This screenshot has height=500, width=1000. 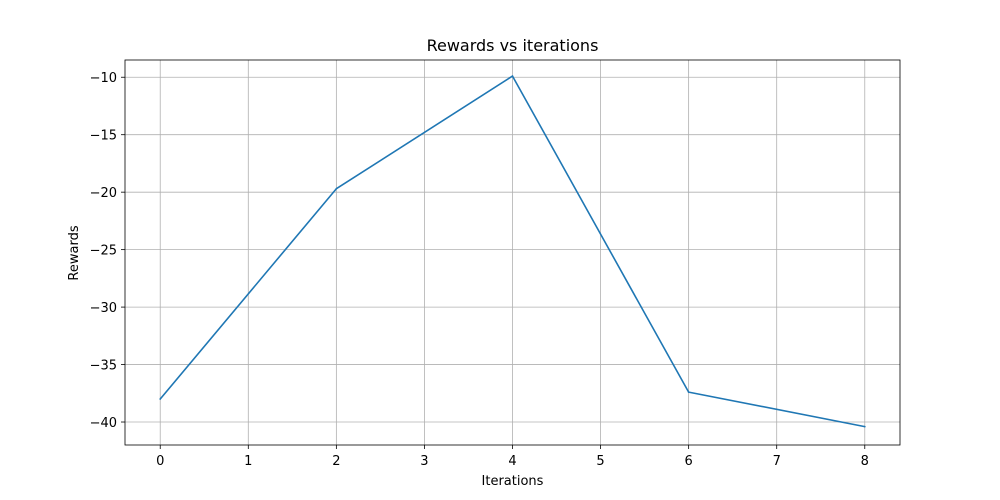 What do you see at coordinates (103, 193) in the screenshot?
I see `y-tick-label: −20` at bounding box center [103, 193].